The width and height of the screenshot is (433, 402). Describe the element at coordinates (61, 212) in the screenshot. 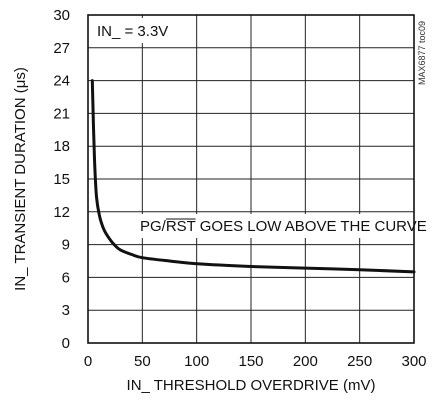

I see `y-tick-label: 12` at that location.